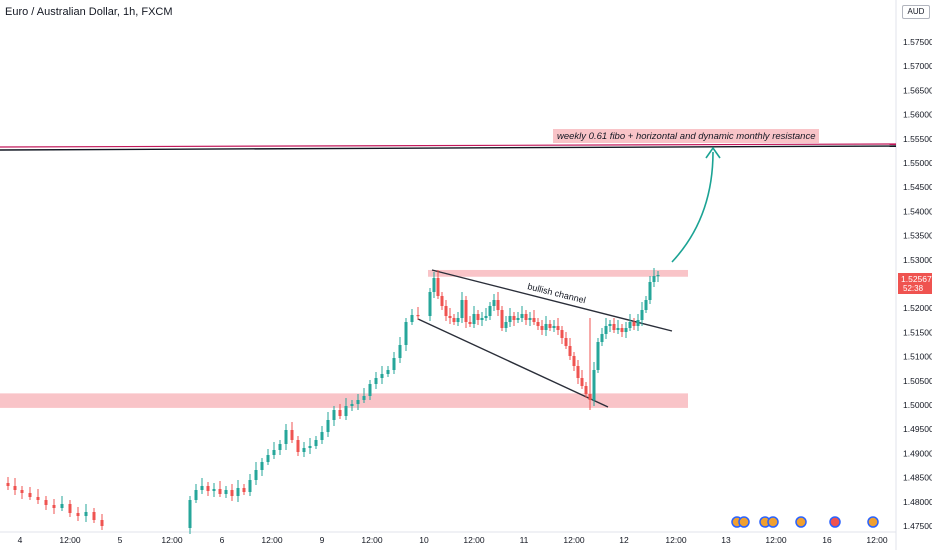 This screenshot has height=550, width=932. I want to click on time-tick-label: 10, so click(424, 540).